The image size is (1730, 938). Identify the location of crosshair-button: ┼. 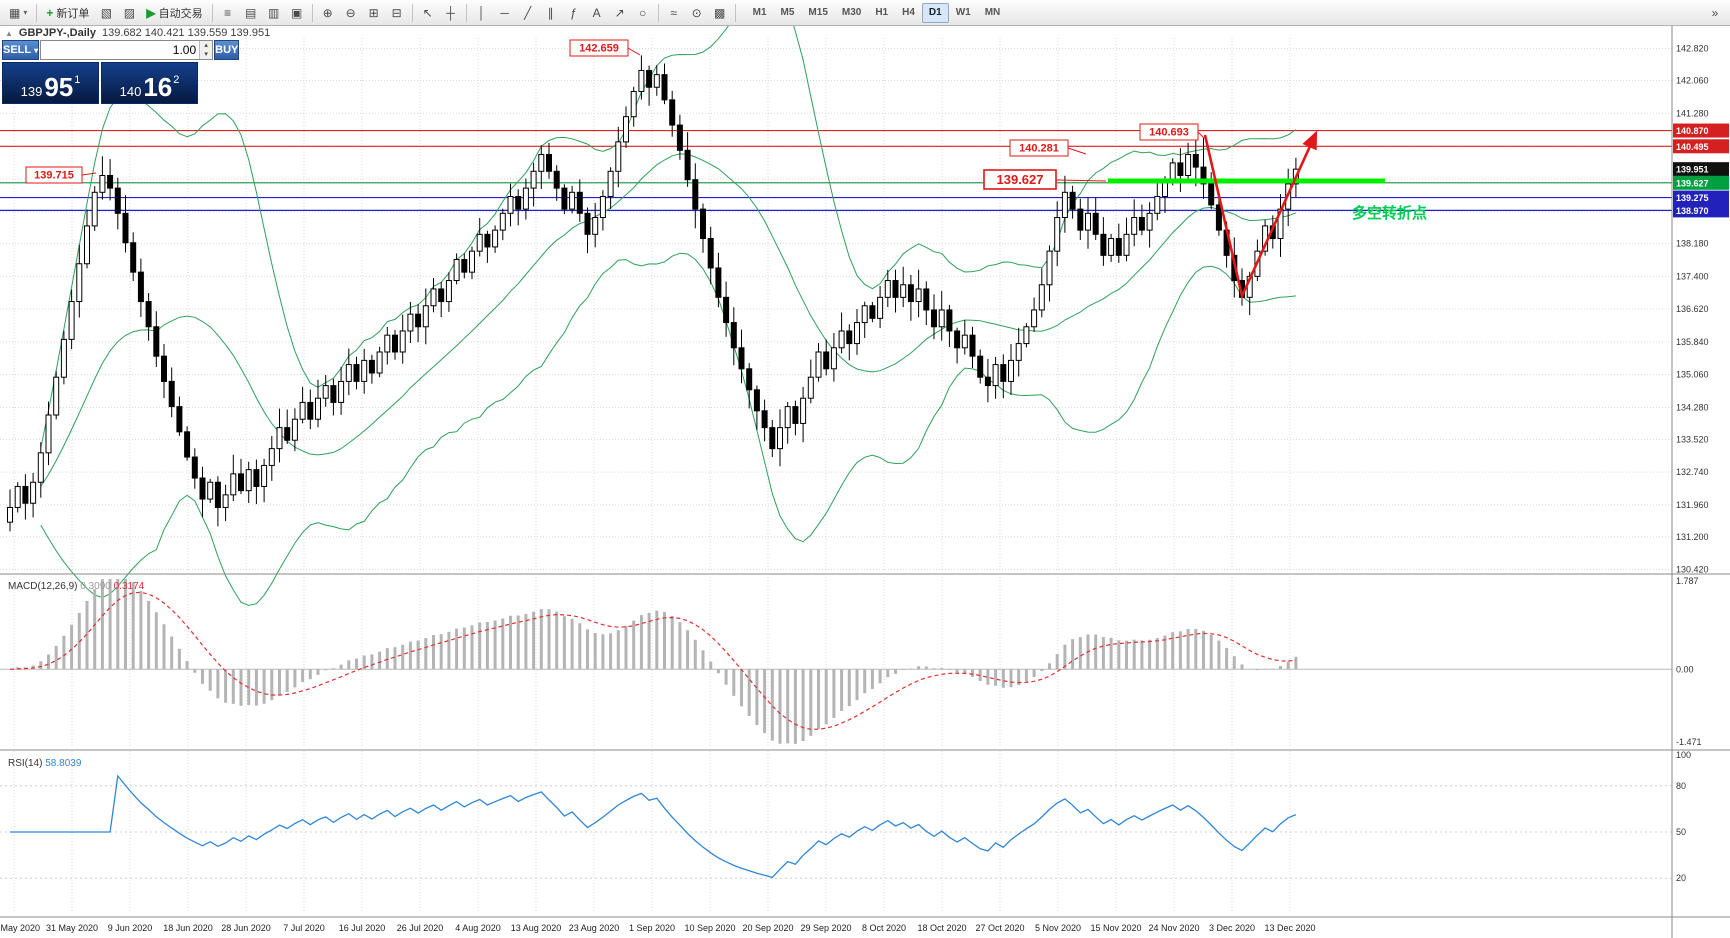
(451, 13).